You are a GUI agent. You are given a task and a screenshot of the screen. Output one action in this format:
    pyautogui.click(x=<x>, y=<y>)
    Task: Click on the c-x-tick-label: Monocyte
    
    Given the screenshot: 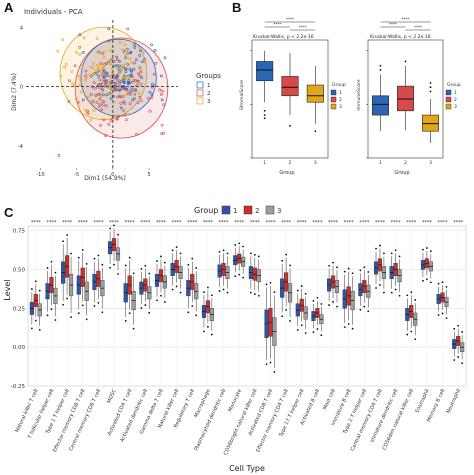 What is the action you would take?
    pyautogui.click(x=235, y=400)
    